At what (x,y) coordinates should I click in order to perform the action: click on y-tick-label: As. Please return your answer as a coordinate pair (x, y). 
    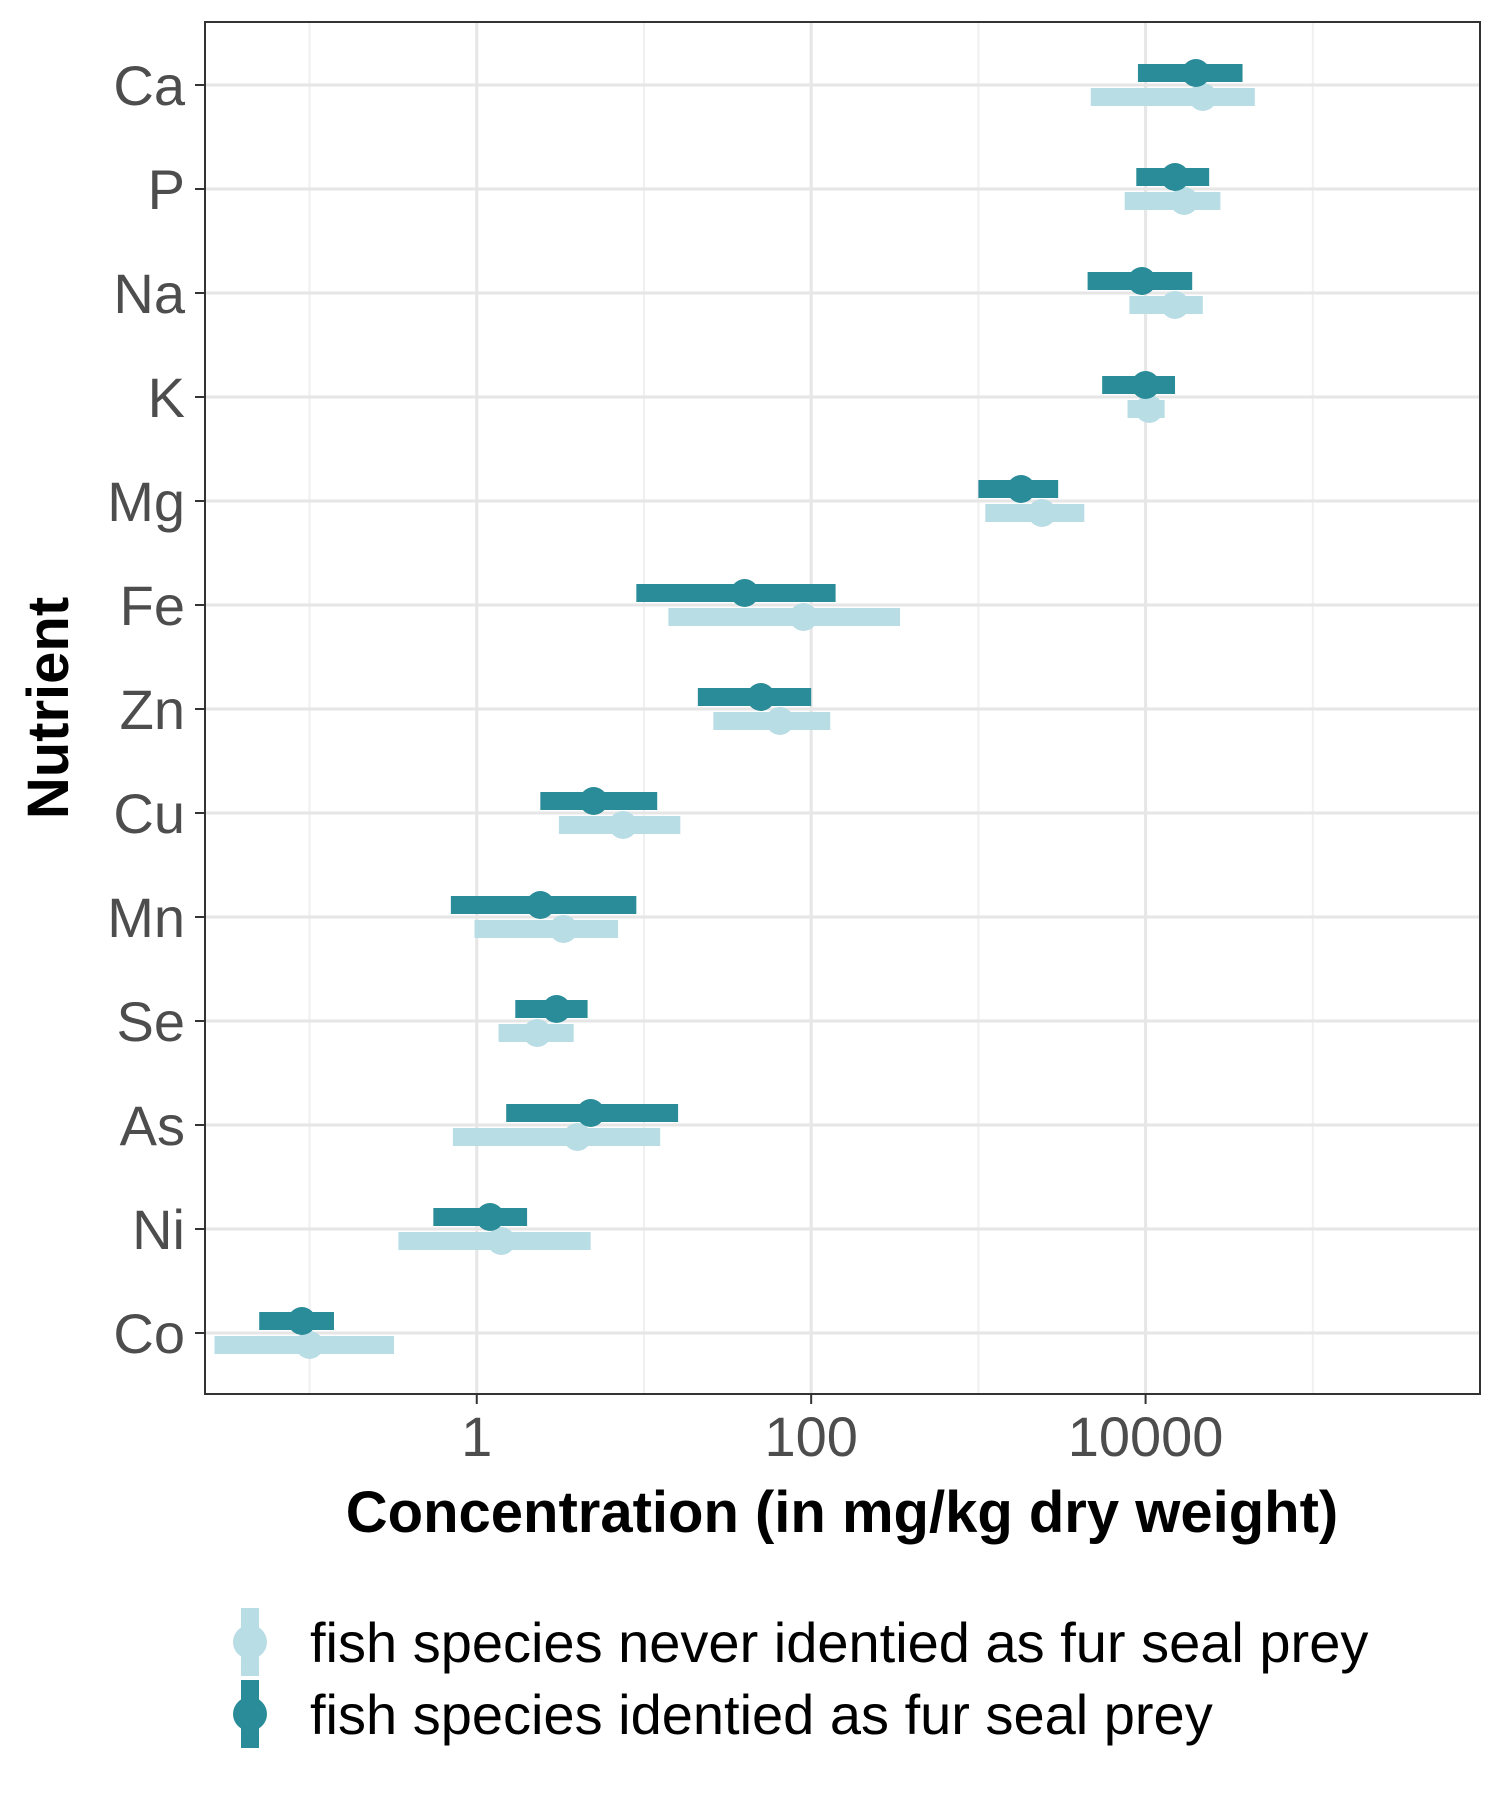
    Looking at the image, I should click on (152, 1125).